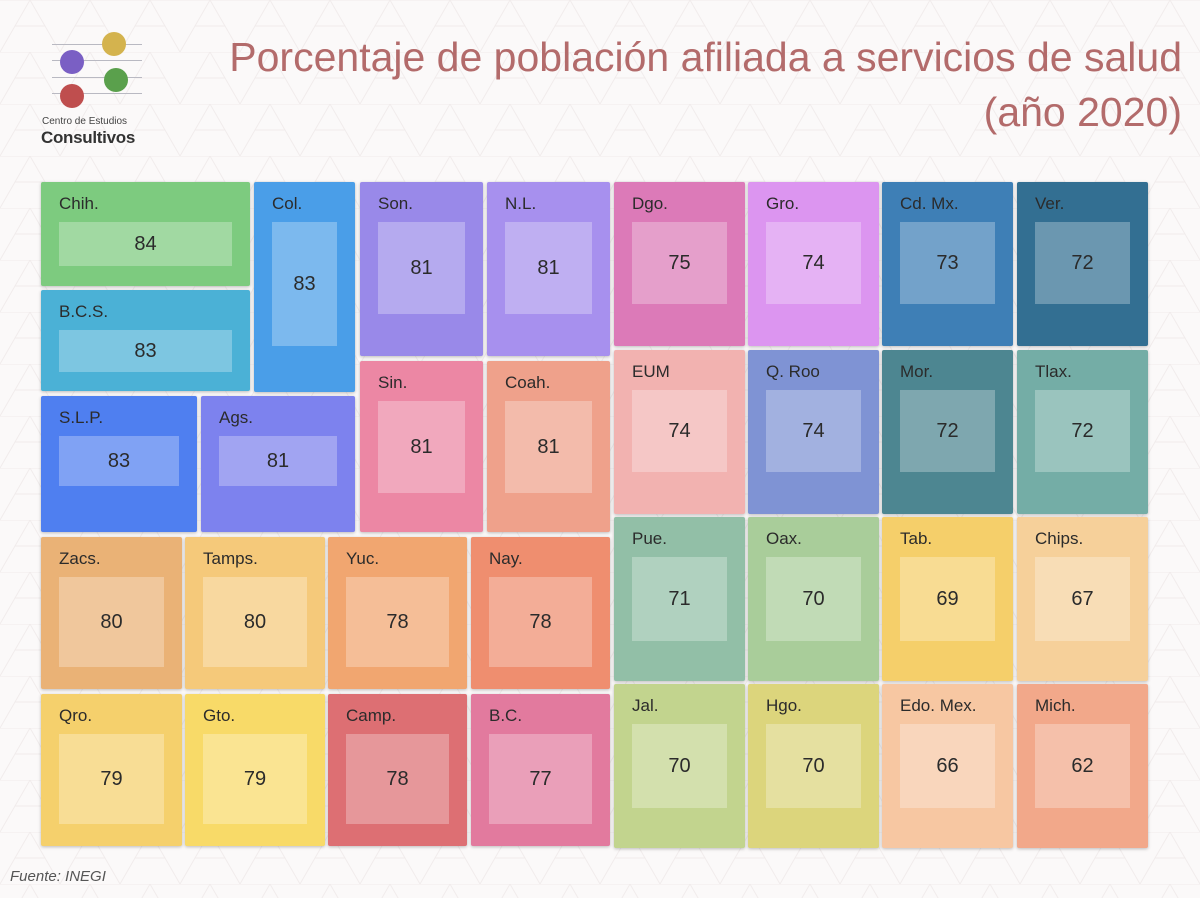  I want to click on tile-dgo: Dgo. 75, so click(679, 264).